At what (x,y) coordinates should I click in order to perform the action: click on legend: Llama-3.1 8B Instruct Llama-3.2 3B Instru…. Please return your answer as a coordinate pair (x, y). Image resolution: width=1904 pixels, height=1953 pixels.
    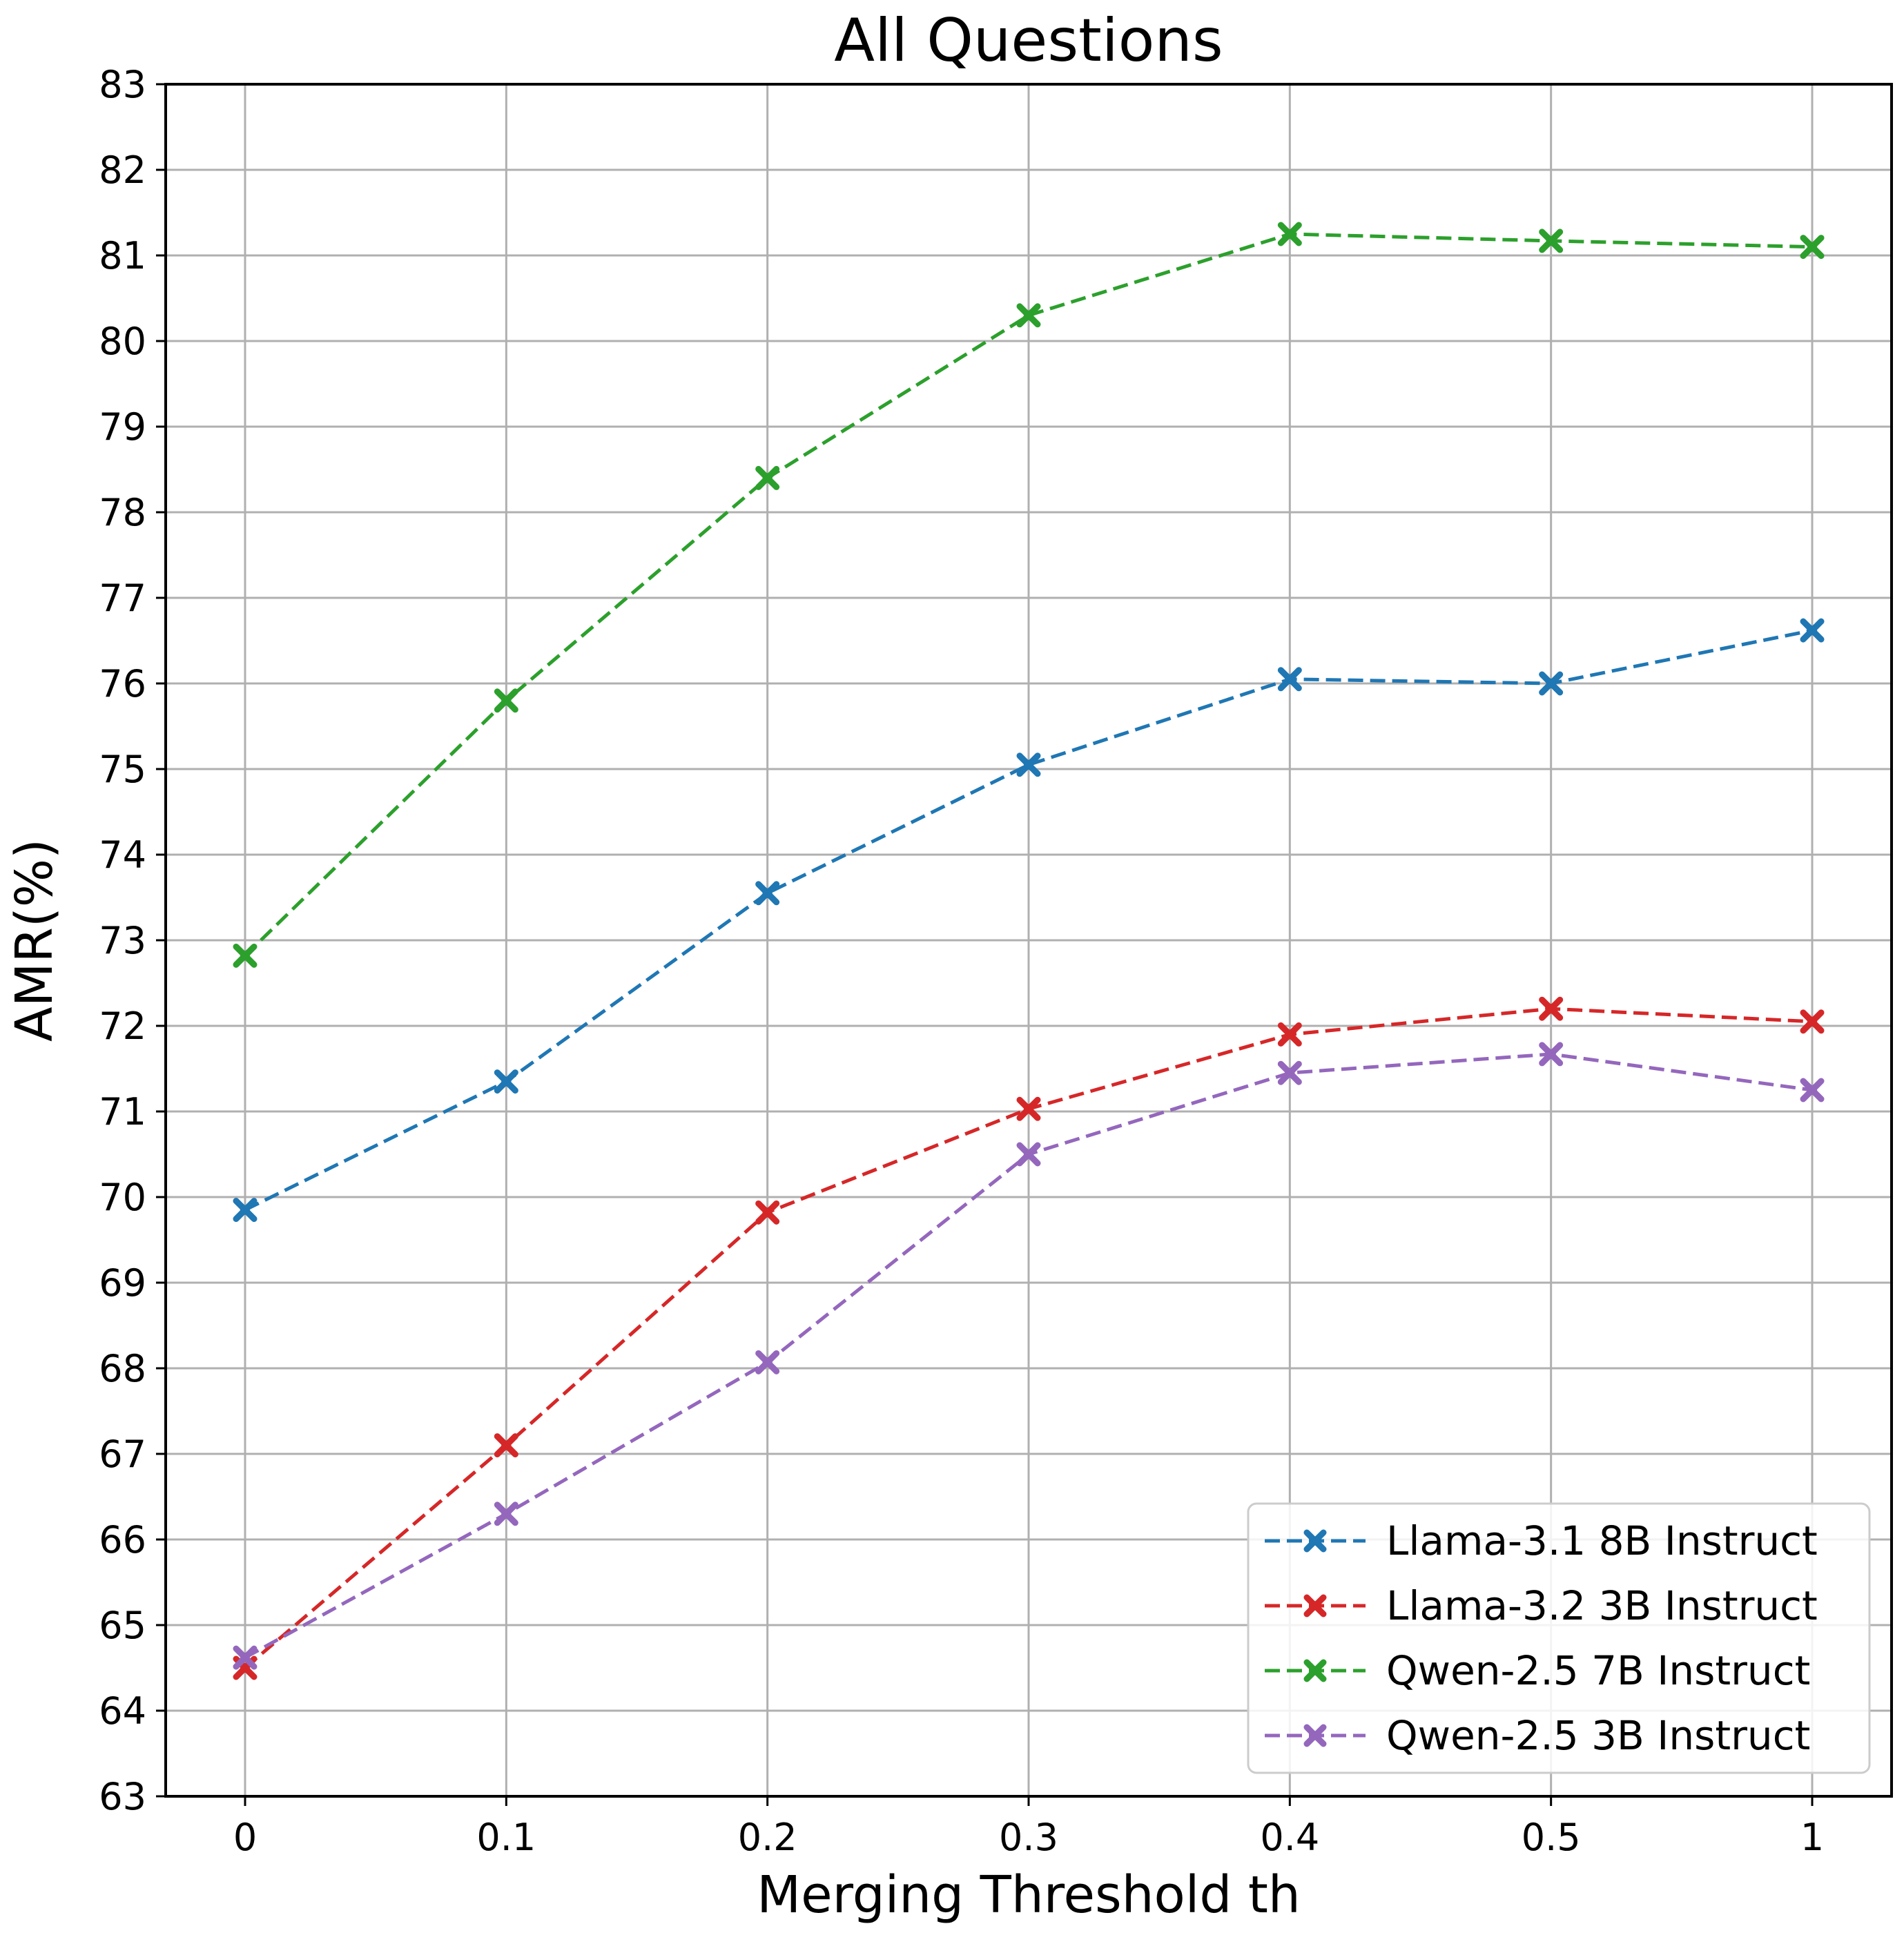
    Looking at the image, I should click on (1559, 1638).